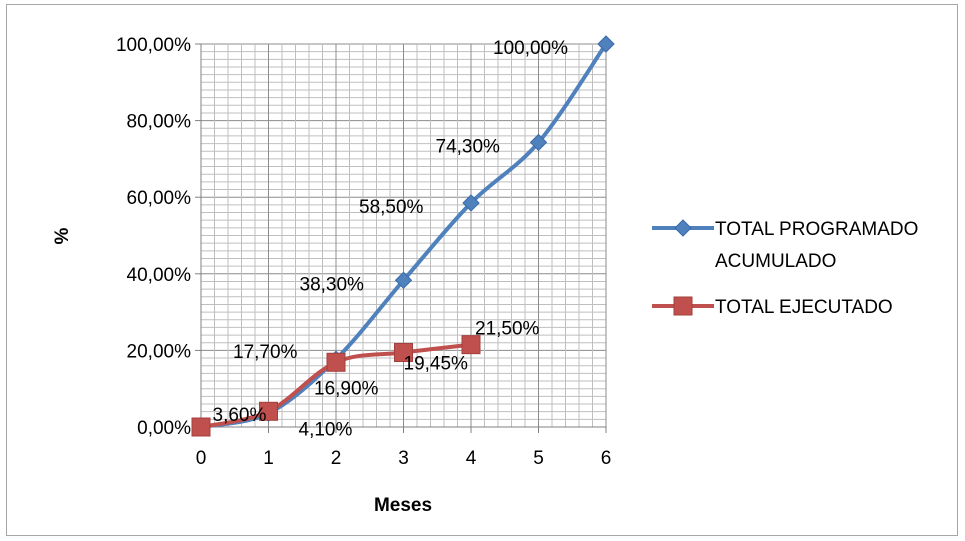  I want to click on data-label-ejecutado: 21,50%, so click(507, 329).